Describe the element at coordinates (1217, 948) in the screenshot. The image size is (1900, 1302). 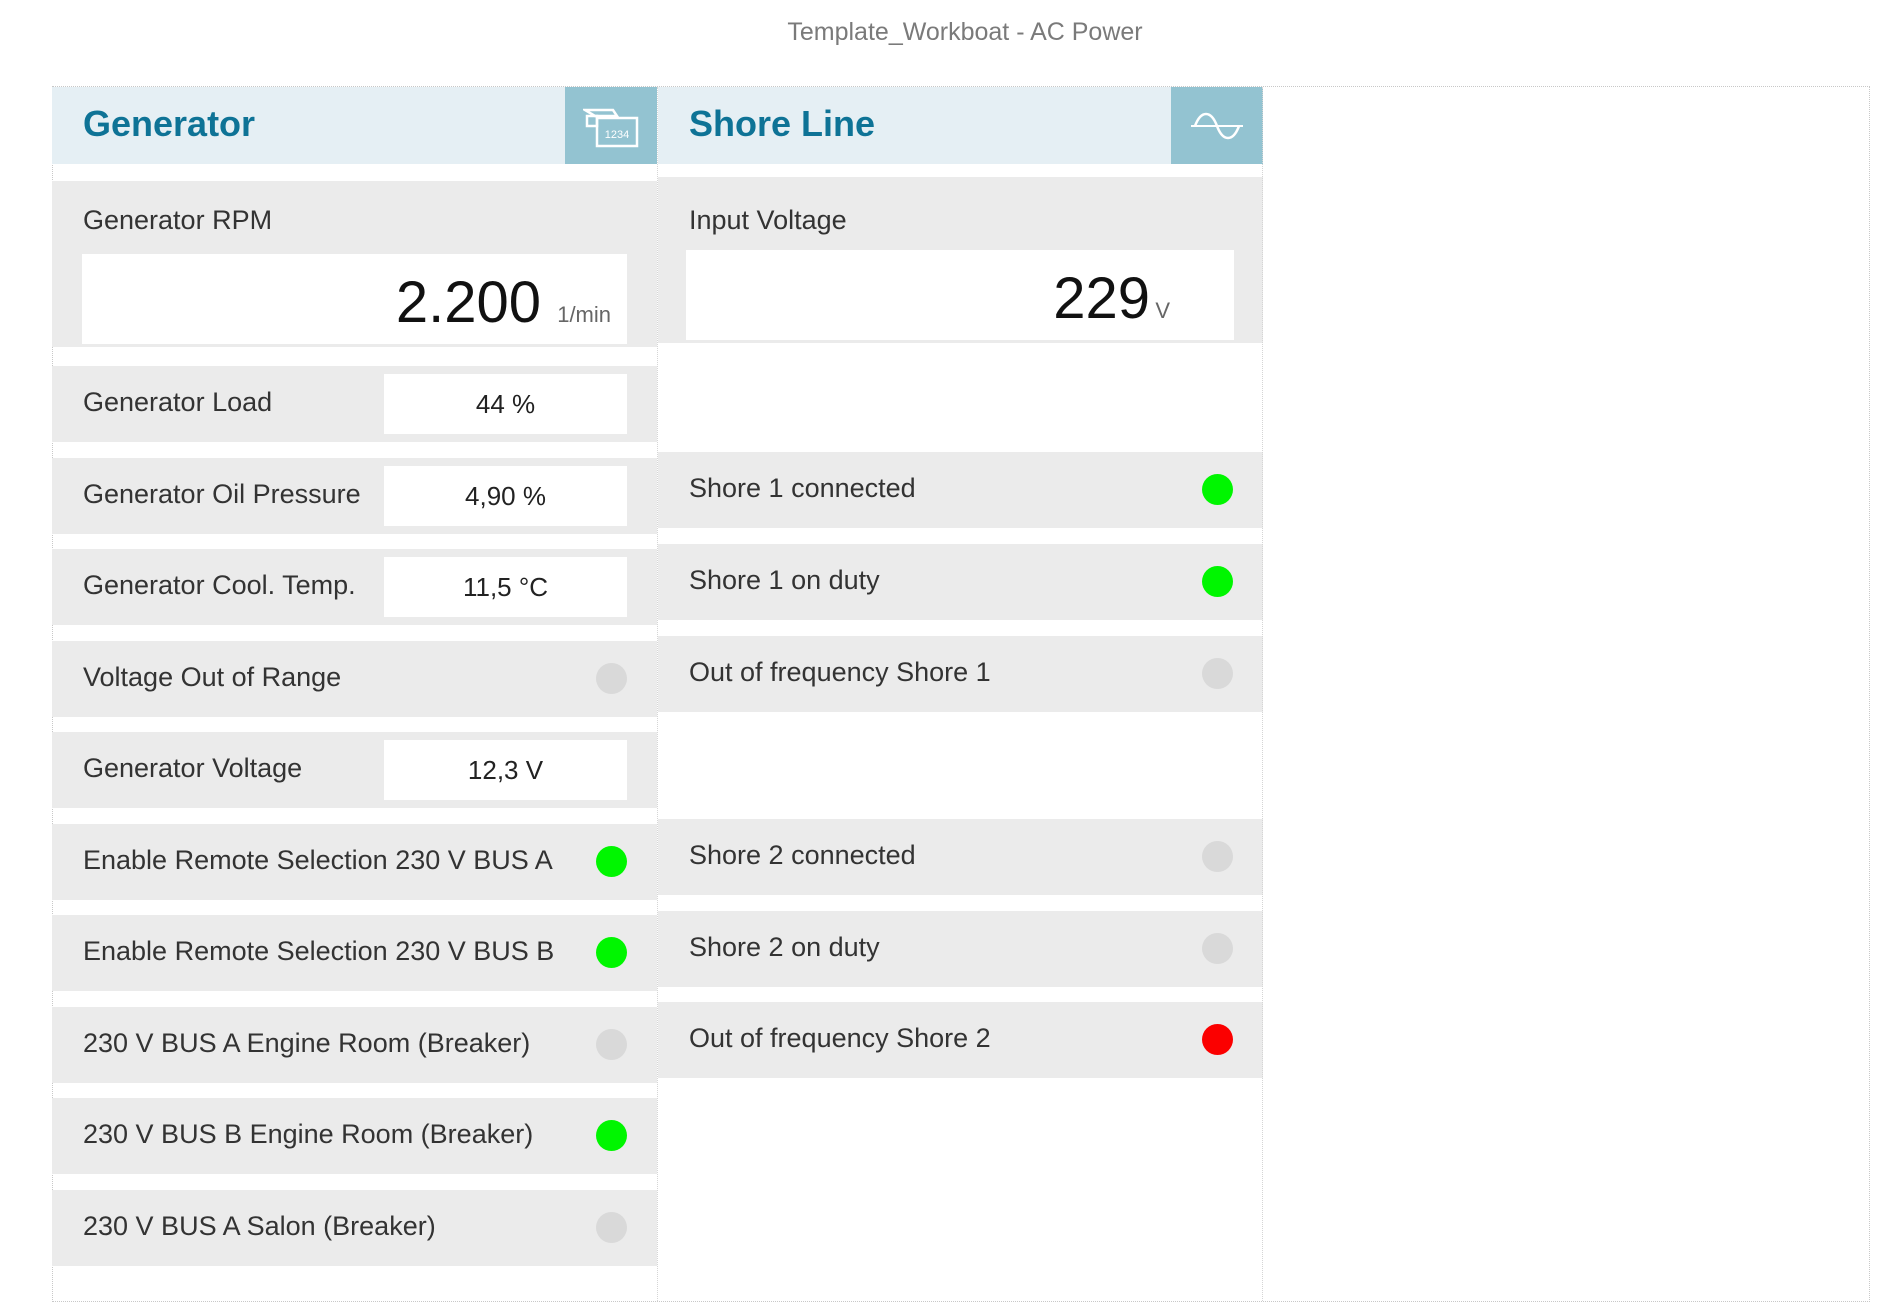
I see `shore2-on-duty-indicator` at that location.